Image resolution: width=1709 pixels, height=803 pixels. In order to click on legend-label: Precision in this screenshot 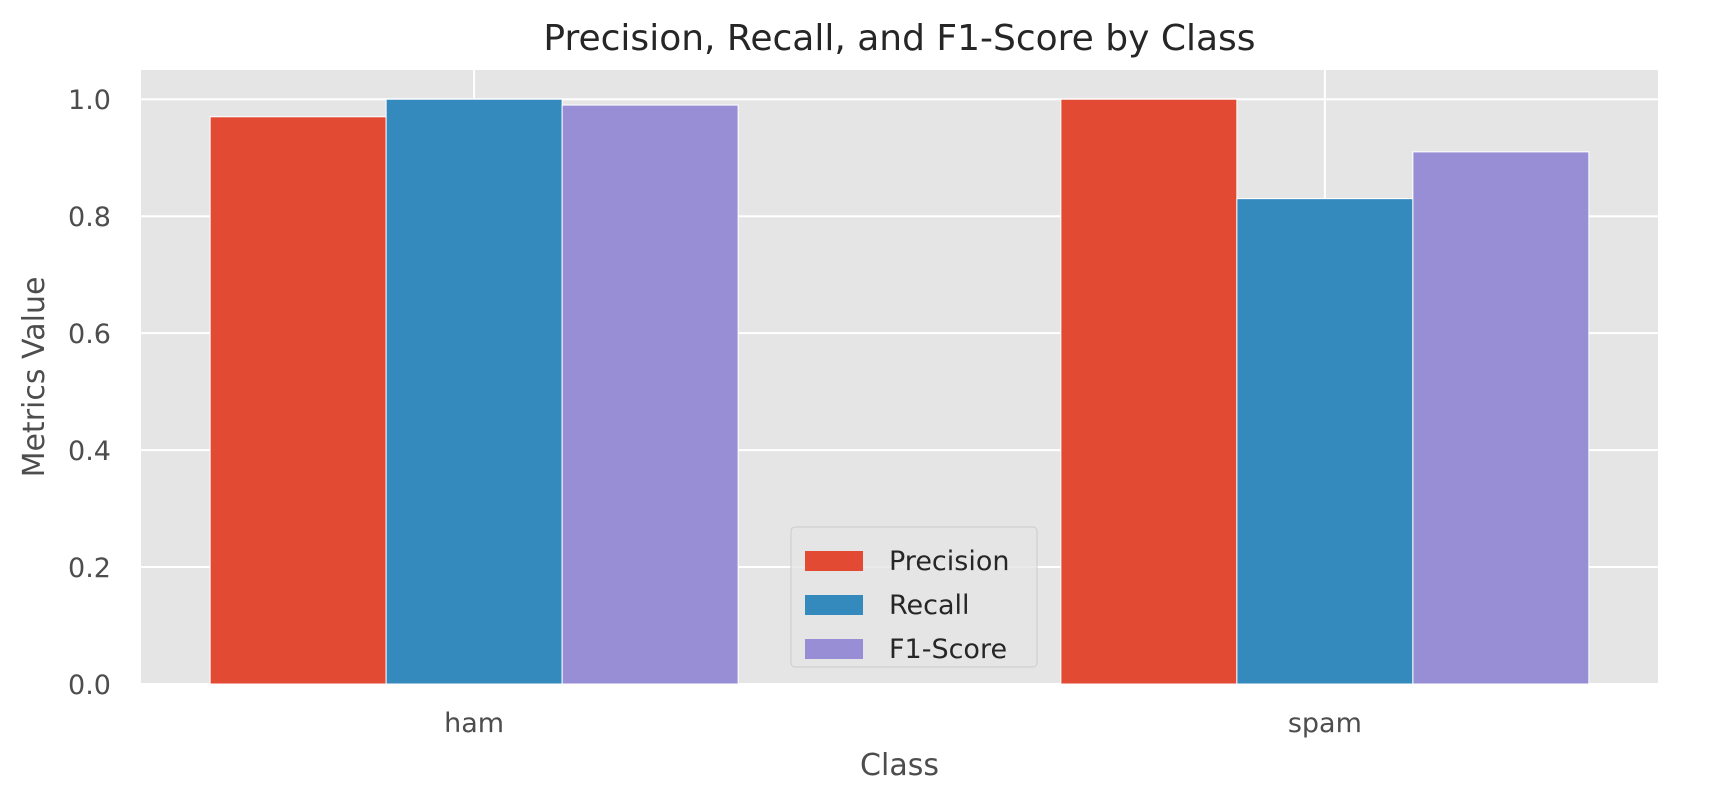, I will do `click(949, 561)`.